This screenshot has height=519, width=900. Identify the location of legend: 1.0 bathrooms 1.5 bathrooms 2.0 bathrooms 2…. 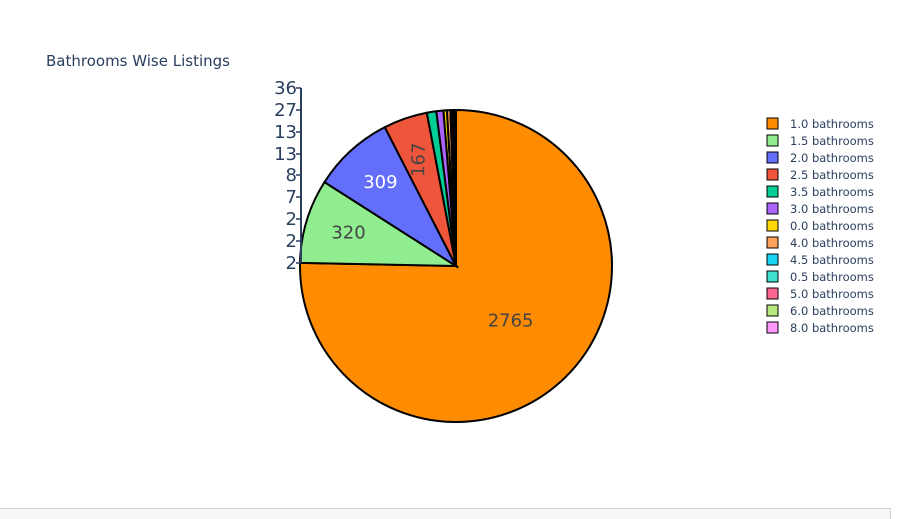
(820, 226).